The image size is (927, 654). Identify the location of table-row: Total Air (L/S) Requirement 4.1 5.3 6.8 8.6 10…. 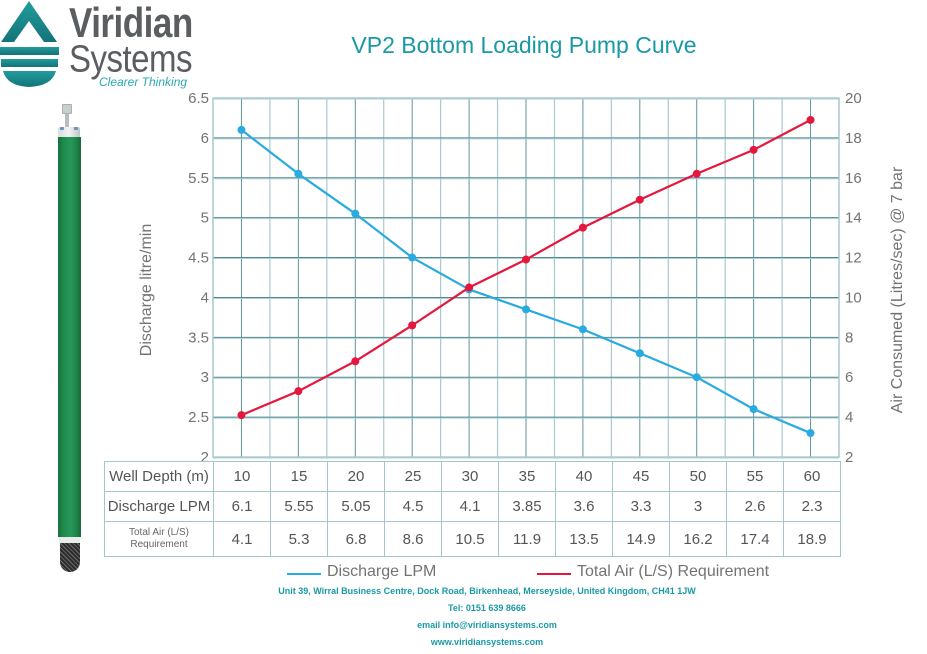
(472, 539).